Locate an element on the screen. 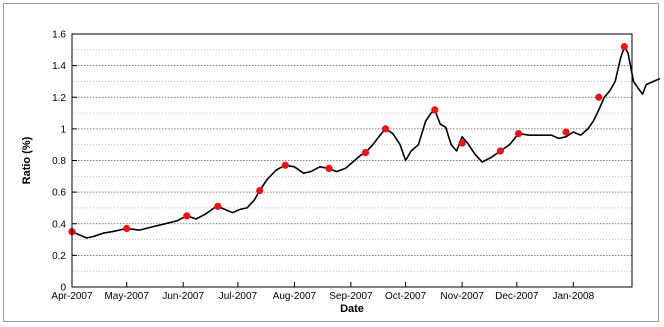  y-tick-label: 1.4 is located at coordinates (59, 66).